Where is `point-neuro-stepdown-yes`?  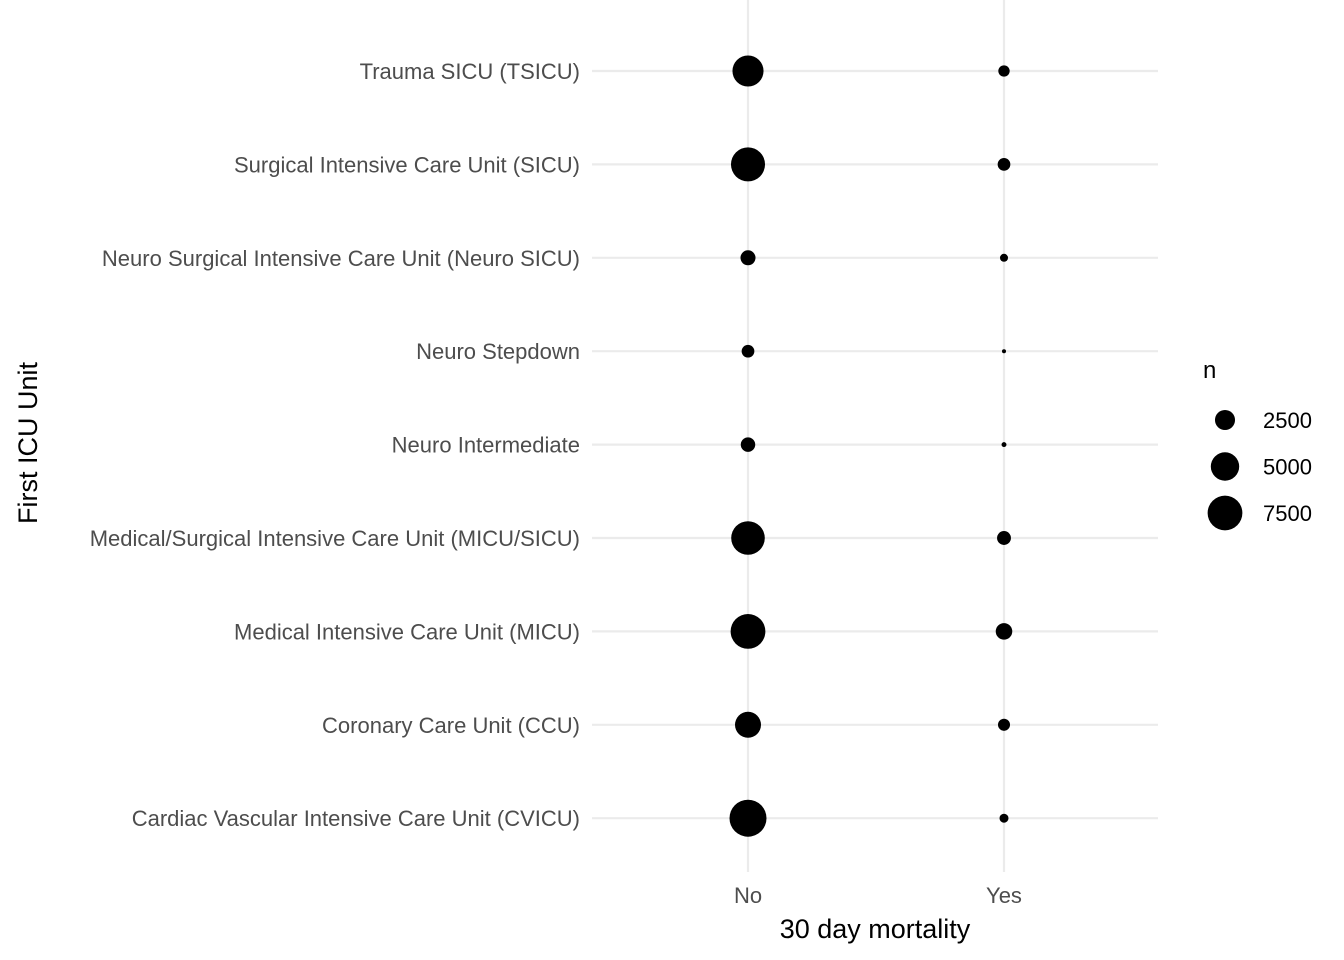
point-neuro-stepdown-yes is located at coordinates (1004, 351).